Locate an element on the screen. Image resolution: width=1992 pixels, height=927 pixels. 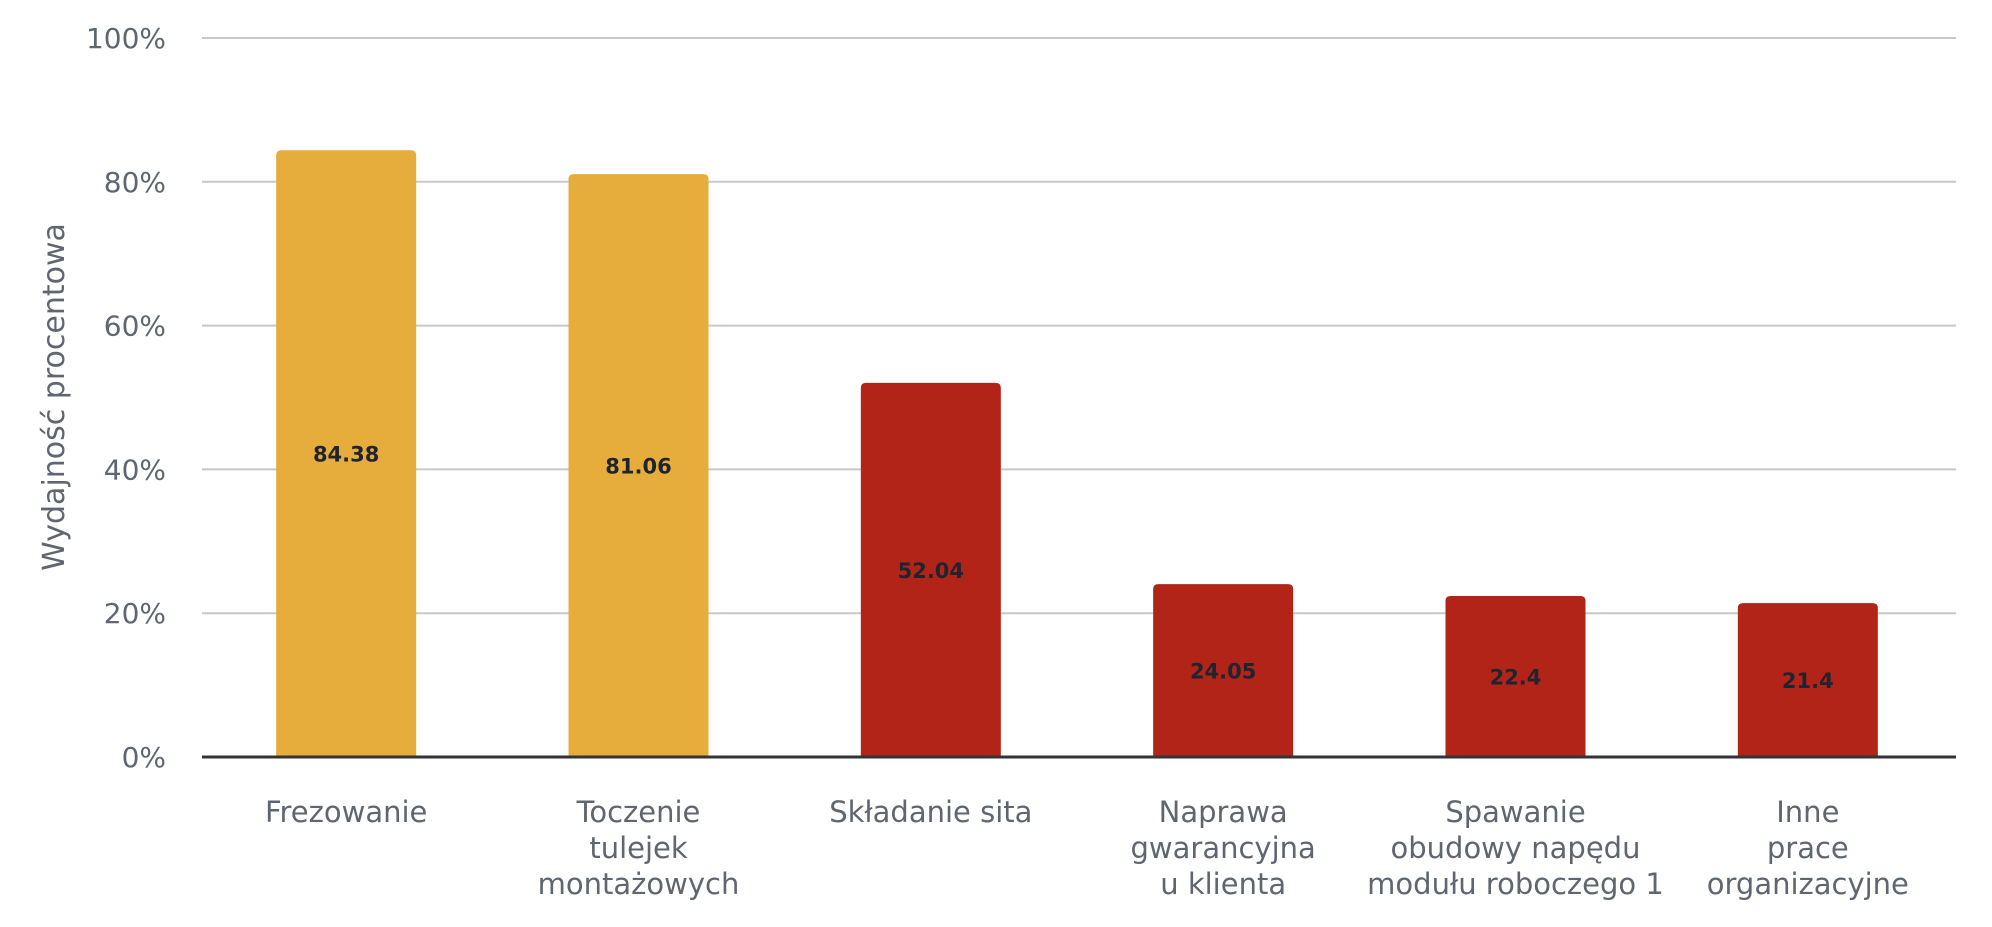
y-axis-title: Wydajność procentowa is located at coordinates (54, 397).